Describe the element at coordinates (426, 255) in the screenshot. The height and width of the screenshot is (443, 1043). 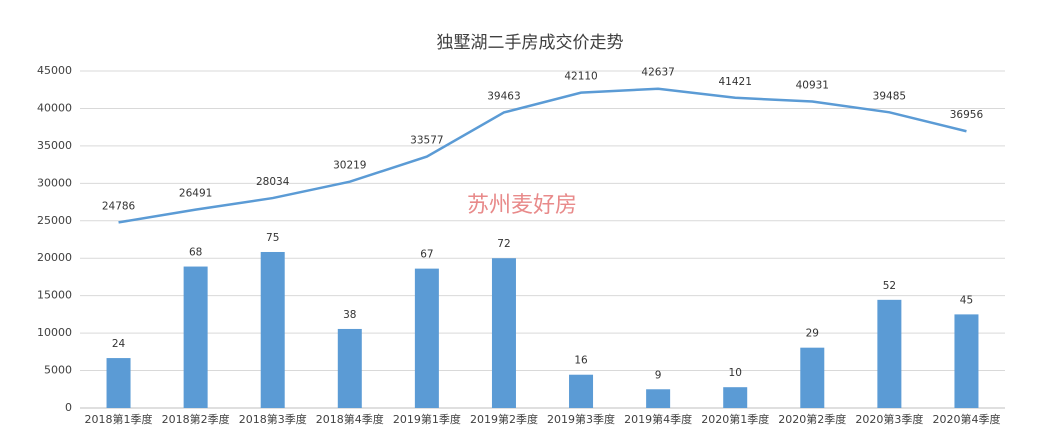
I see `bar-value-label: 67` at that location.